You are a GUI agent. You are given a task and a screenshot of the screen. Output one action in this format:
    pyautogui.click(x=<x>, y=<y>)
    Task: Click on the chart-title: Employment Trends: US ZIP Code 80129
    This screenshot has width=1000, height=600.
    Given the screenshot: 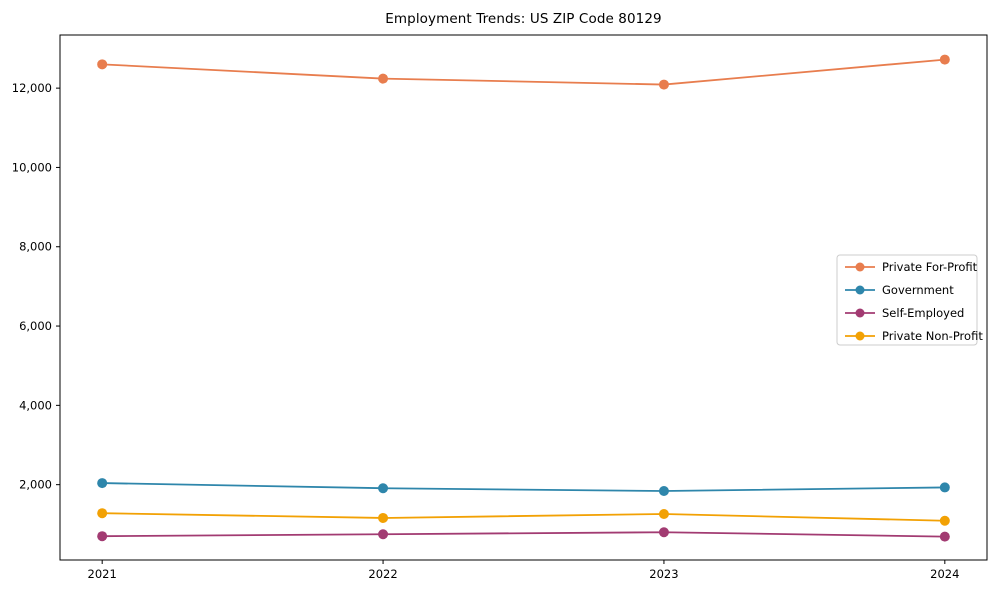 What is the action you would take?
    pyautogui.click(x=523, y=19)
    